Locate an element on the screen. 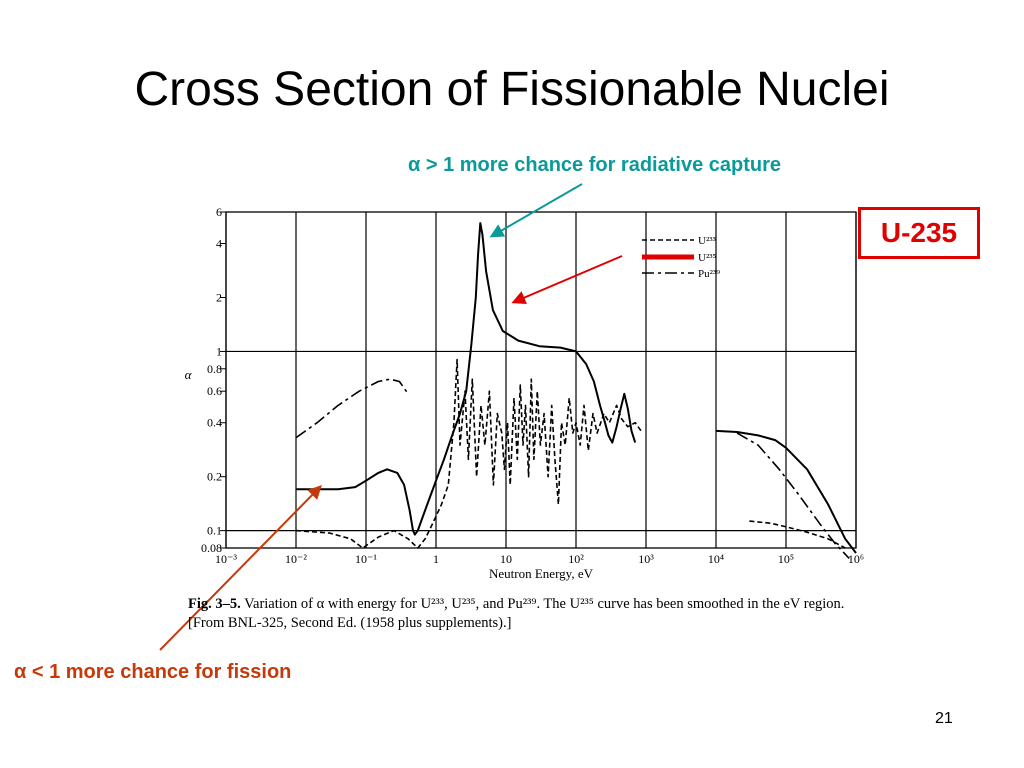 The width and height of the screenshot is (1024, 768). x-tick-label: 1 is located at coordinates (436, 559).